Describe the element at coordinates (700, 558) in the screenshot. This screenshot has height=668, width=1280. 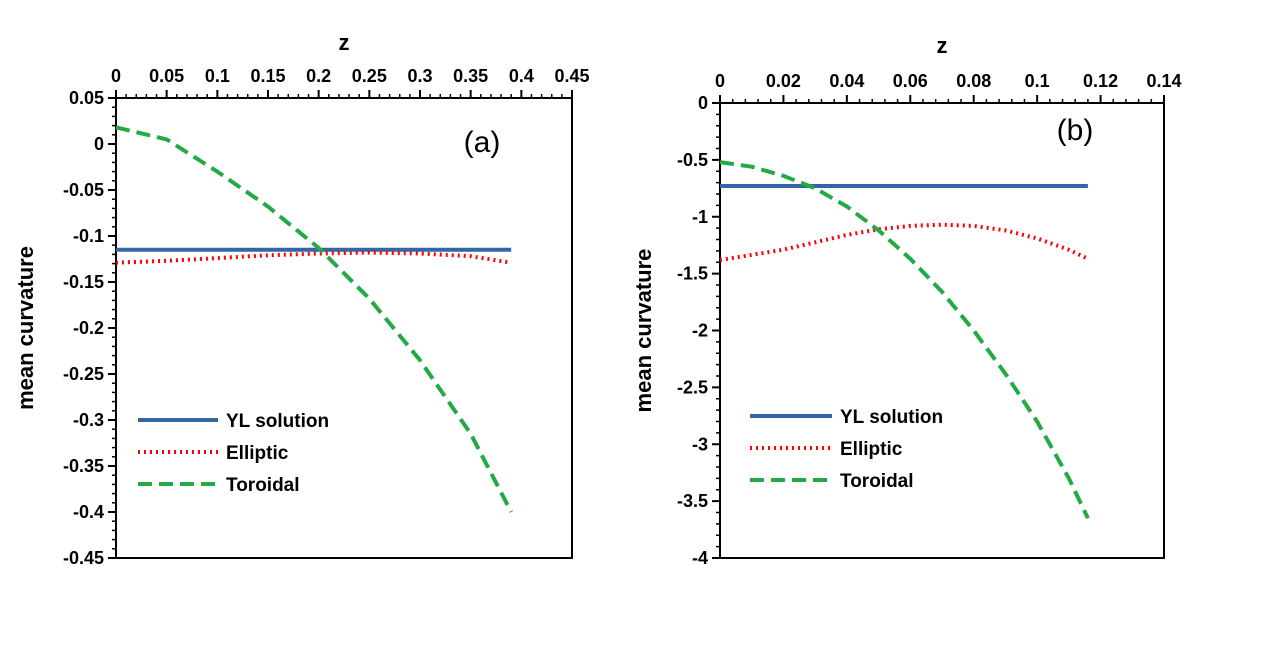
I see `y-tick-label: -4` at that location.